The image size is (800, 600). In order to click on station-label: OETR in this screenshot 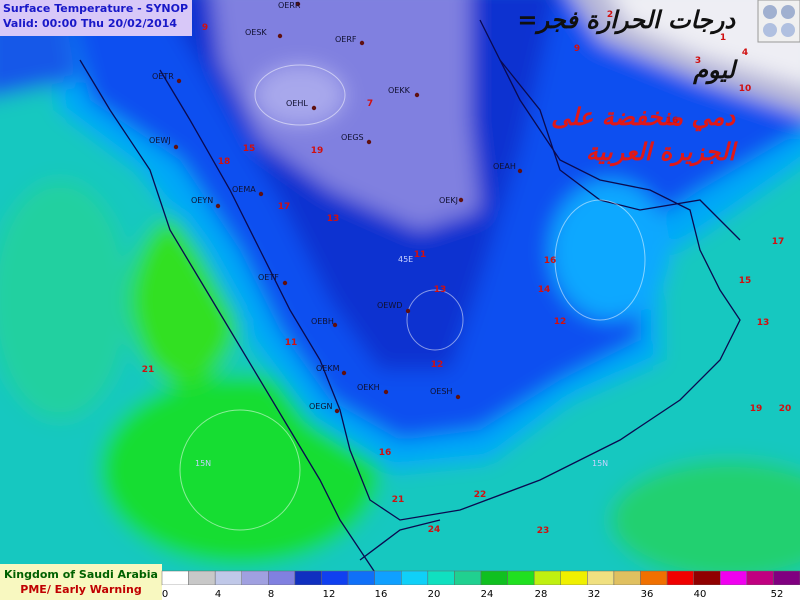, I will do `click(163, 76)`.